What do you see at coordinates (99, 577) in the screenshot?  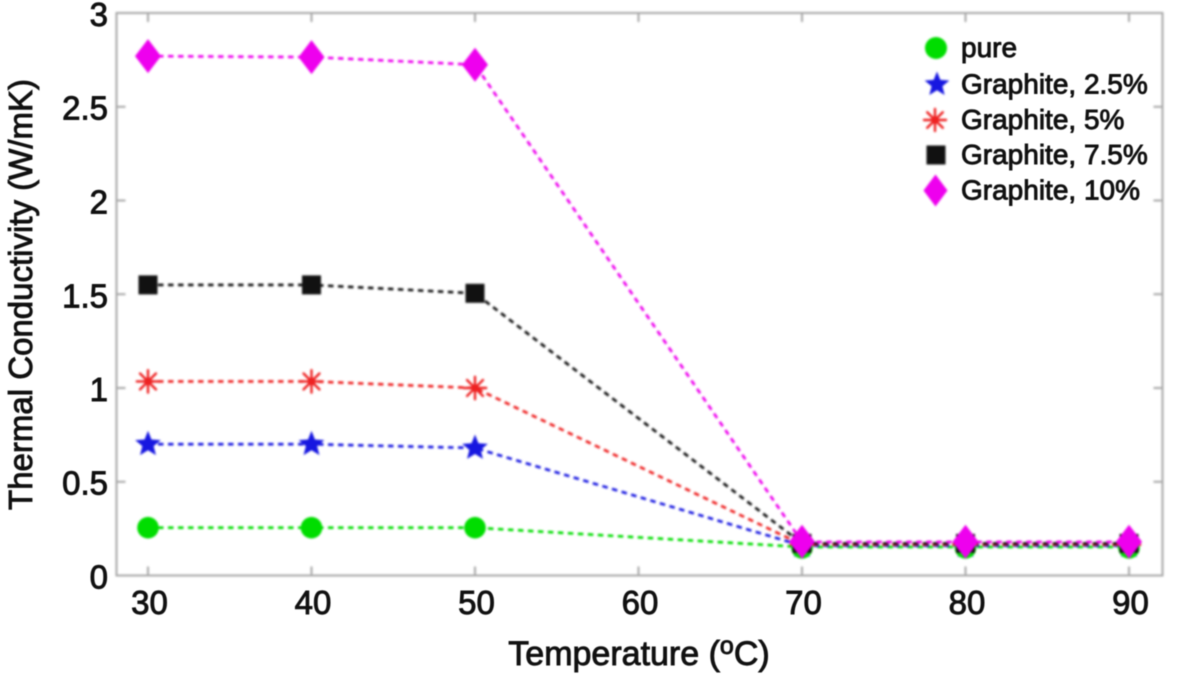 I see `svg-text: 0` at bounding box center [99, 577].